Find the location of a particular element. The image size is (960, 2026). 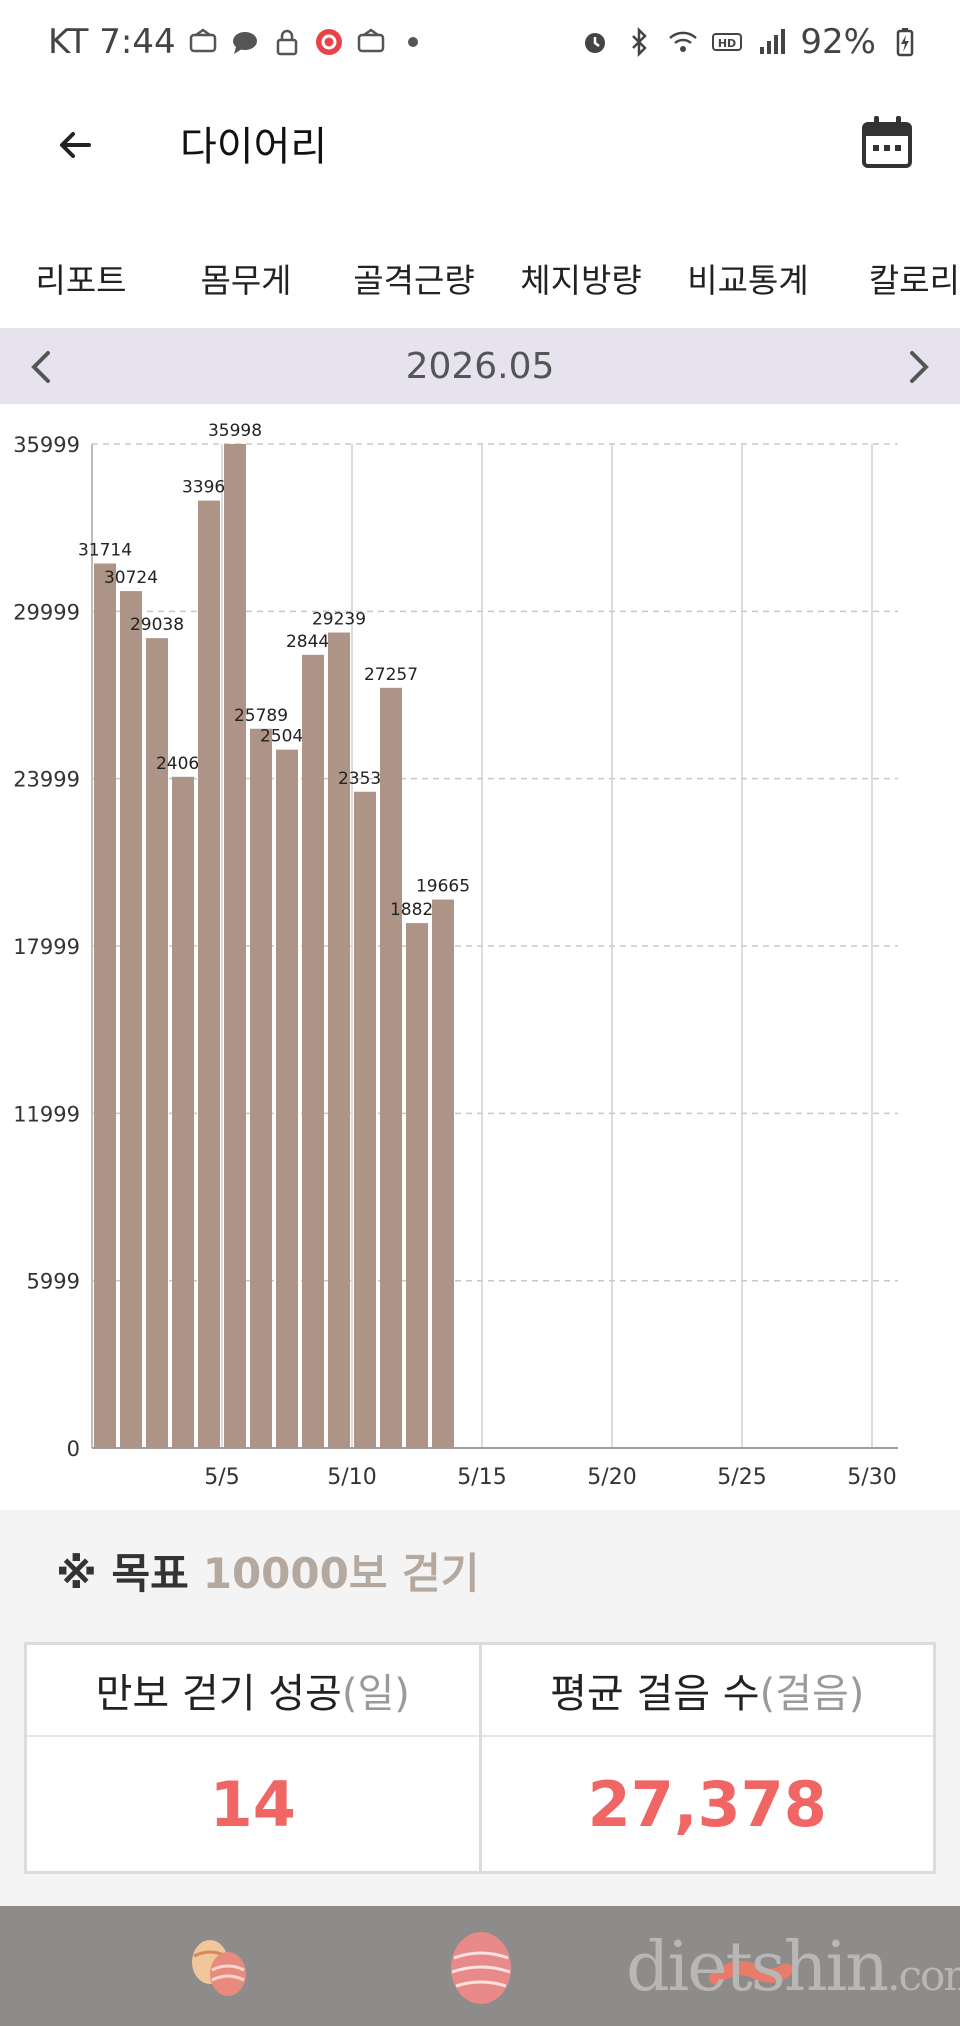

back-button is located at coordinates (75, 145).